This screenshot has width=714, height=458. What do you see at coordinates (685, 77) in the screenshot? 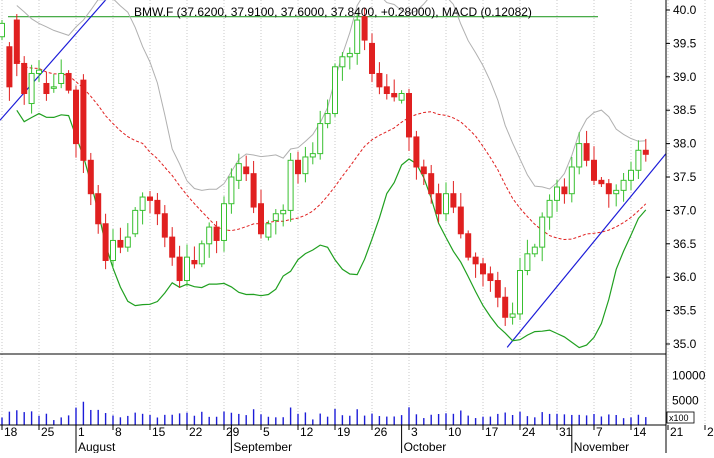
I see `price-tick-label: 39.0` at bounding box center [685, 77].